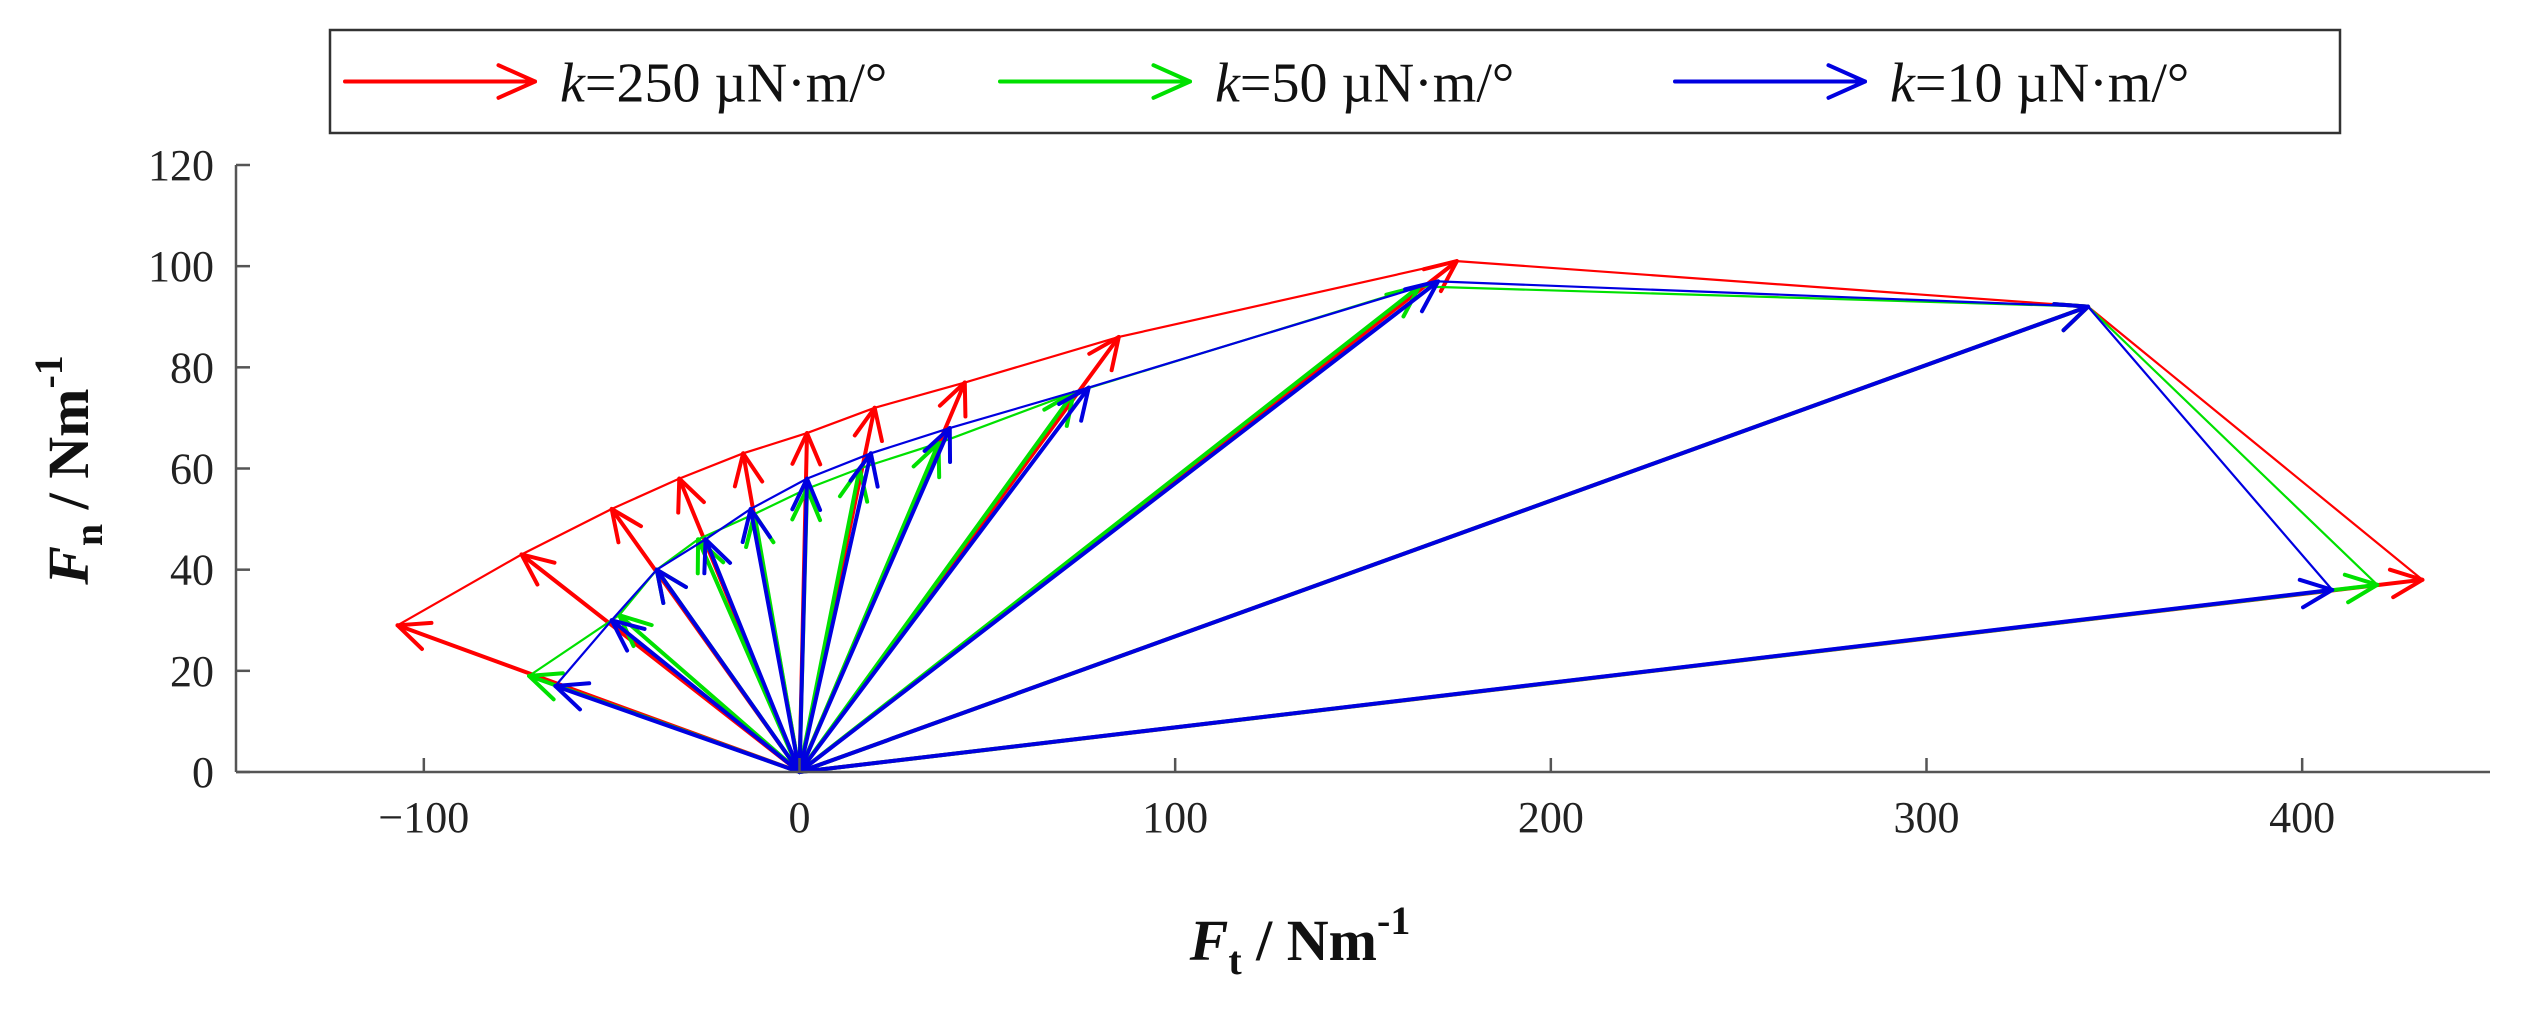 This screenshot has width=2526, height=1010. I want to click on legend-label: k=250 µN·m/°, so click(723, 84).